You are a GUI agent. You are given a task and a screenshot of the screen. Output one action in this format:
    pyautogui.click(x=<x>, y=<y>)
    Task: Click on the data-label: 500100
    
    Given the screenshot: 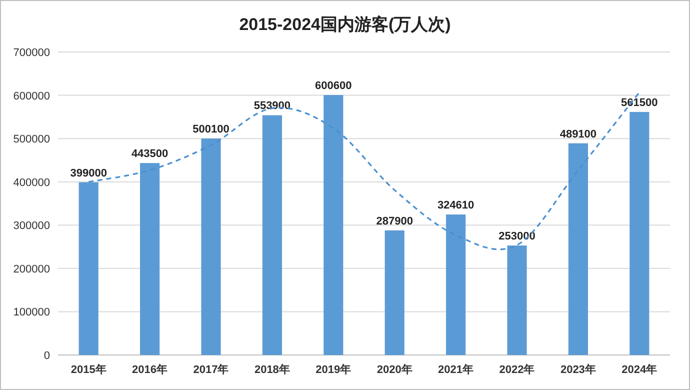 What is the action you would take?
    pyautogui.click(x=211, y=130)
    